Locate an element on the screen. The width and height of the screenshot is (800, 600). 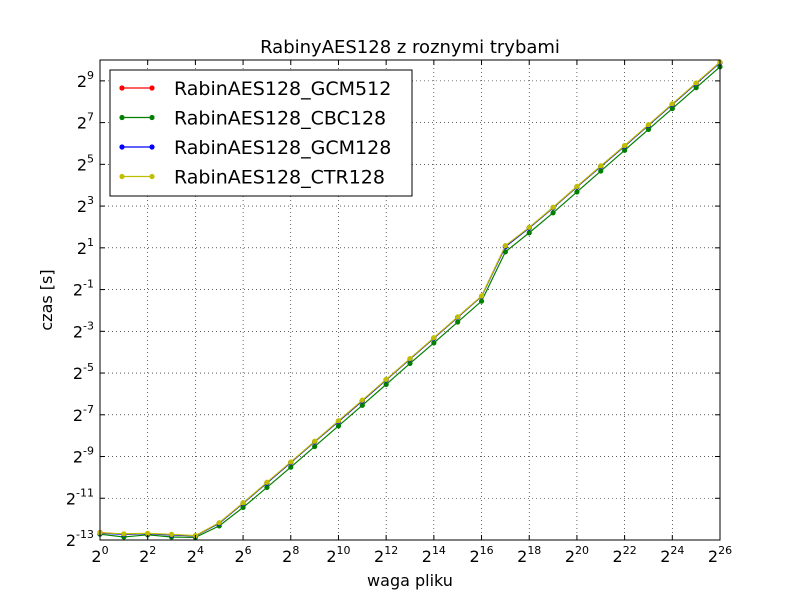
x-tick-label: 220 is located at coordinates (577, 555).